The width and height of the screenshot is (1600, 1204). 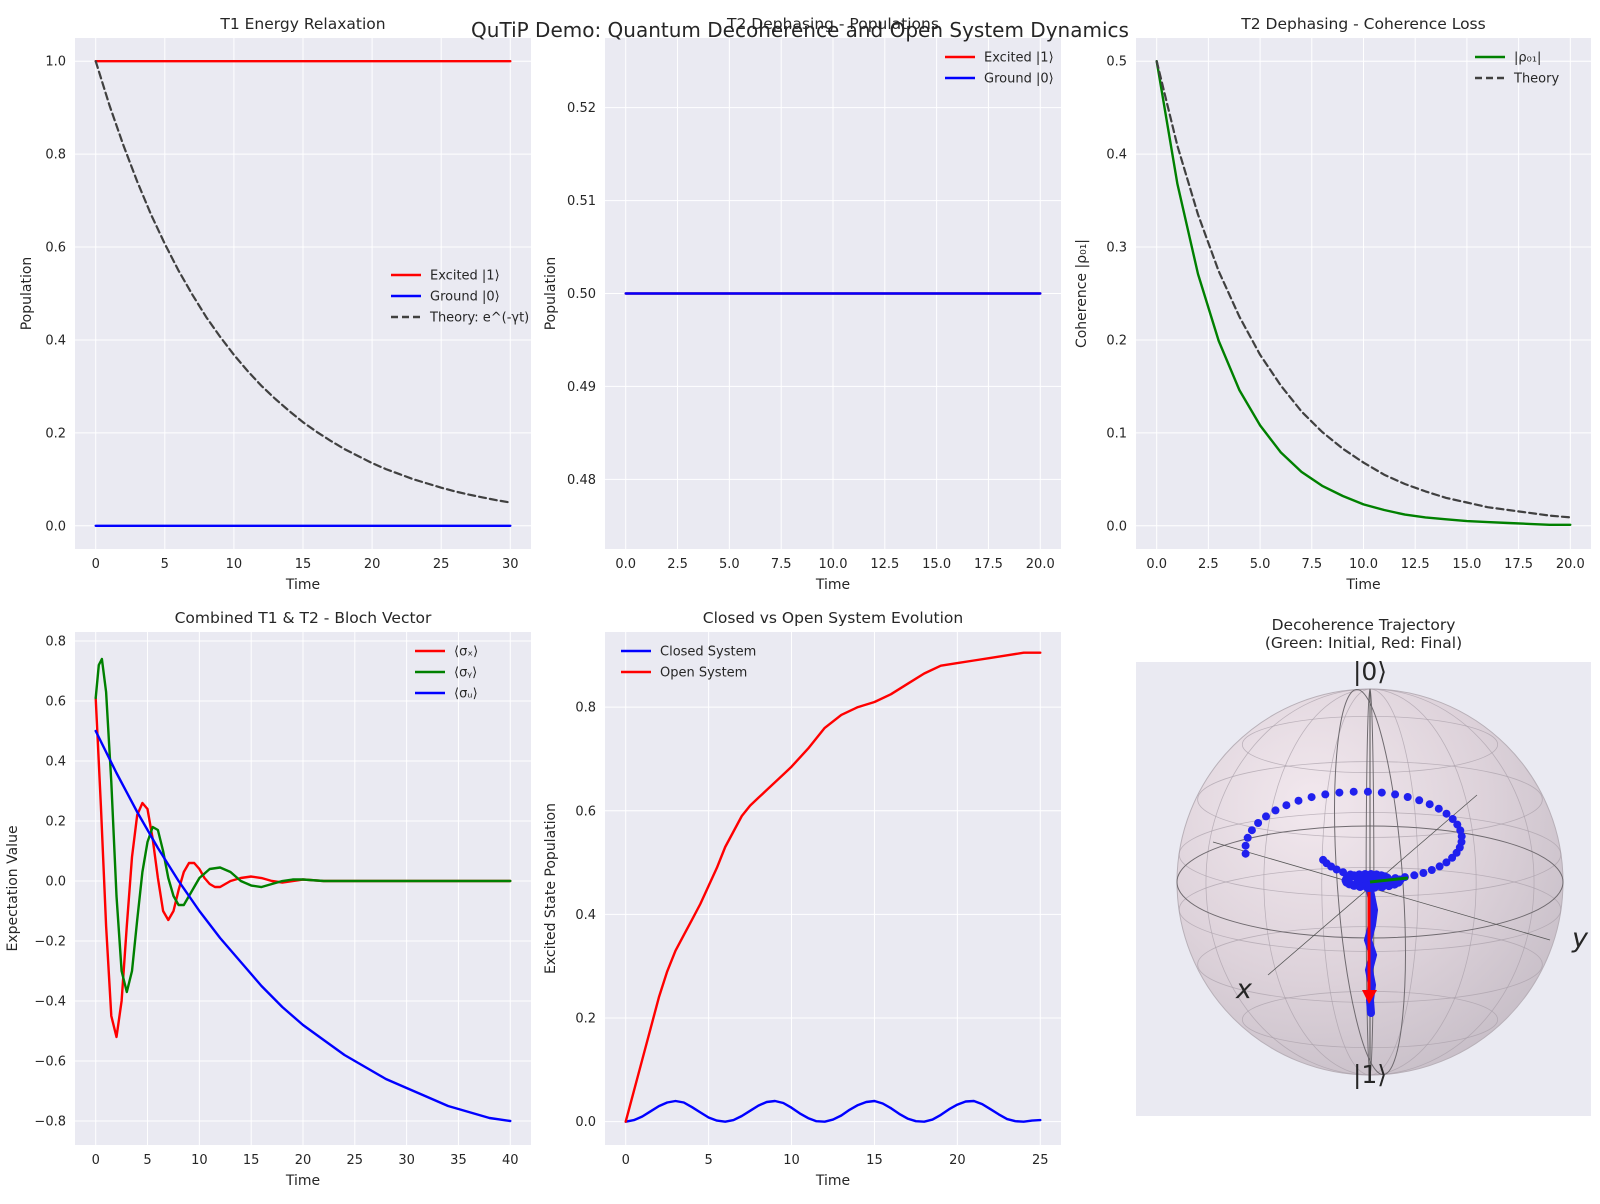 What do you see at coordinates (1580, 938) in the screenshot?
I see `y-axis-label: y` at bounding box center [1580, 938].